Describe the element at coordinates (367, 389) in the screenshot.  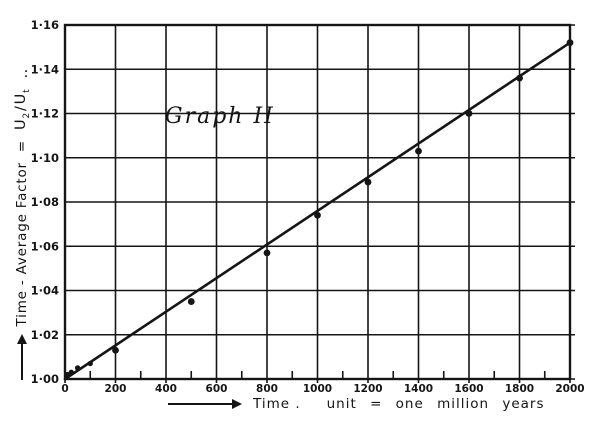
I see `x-tick-label: 1200` at that location.